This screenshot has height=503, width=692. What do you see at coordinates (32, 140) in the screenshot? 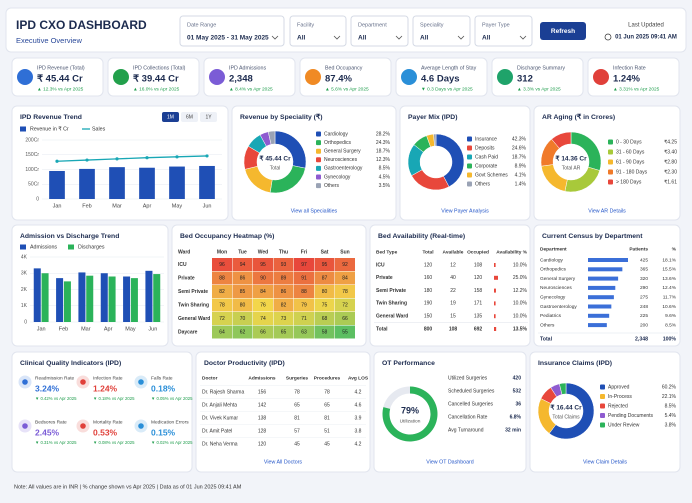
I see `y-tick-label: 200Cr` at bounding box center [32, 140].